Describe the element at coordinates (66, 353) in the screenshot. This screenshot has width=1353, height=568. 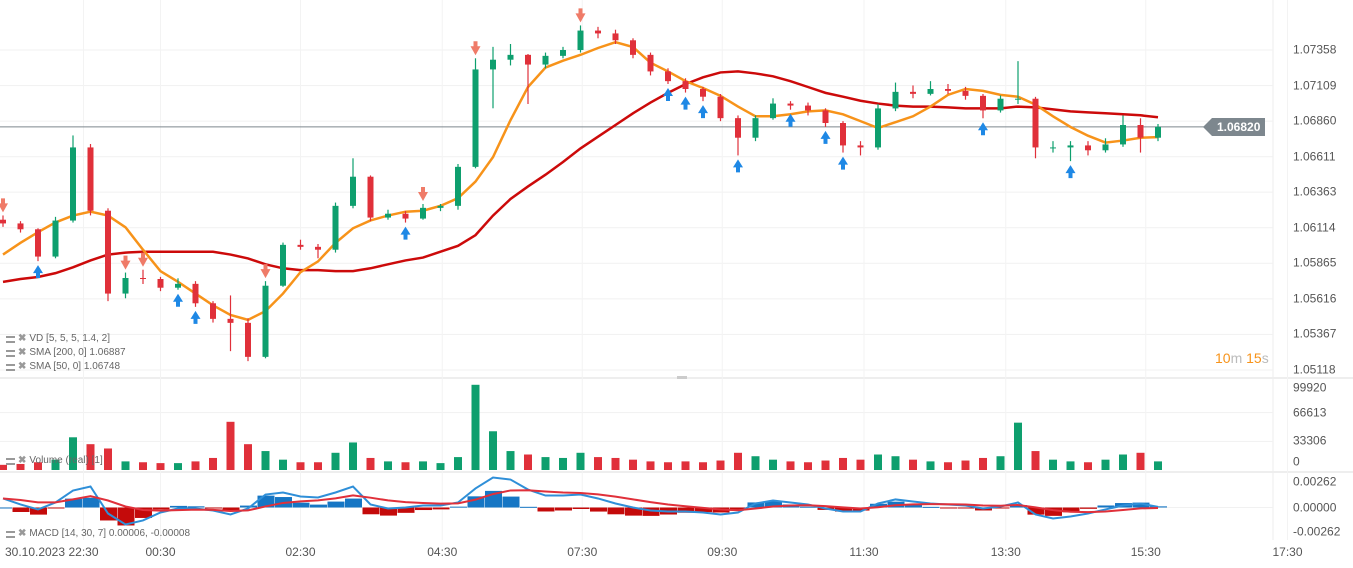
I see `legend-sma200: ✖ SMA [200, 0] 1.06887` at that location.